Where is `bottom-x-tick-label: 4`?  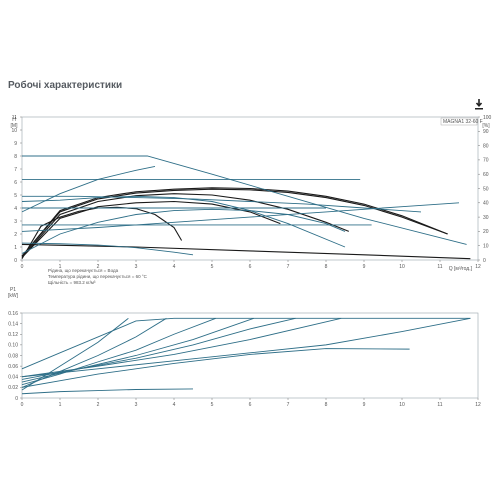 bottom-x-tick-label: 4 is located at coordinates (174, 405).